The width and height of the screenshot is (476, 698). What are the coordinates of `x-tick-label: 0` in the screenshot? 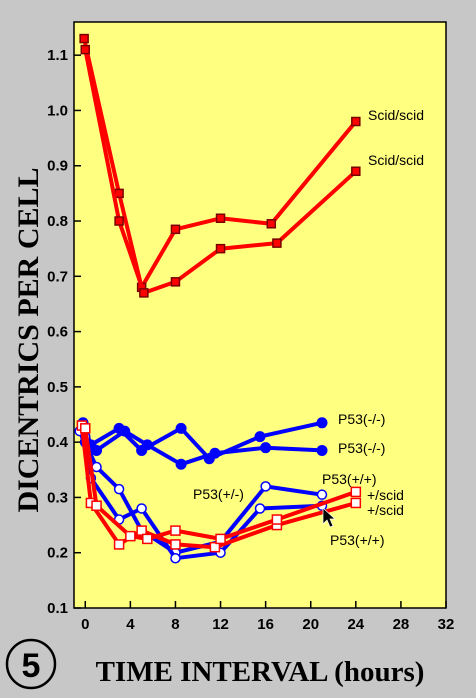 It's located at (85, 624).